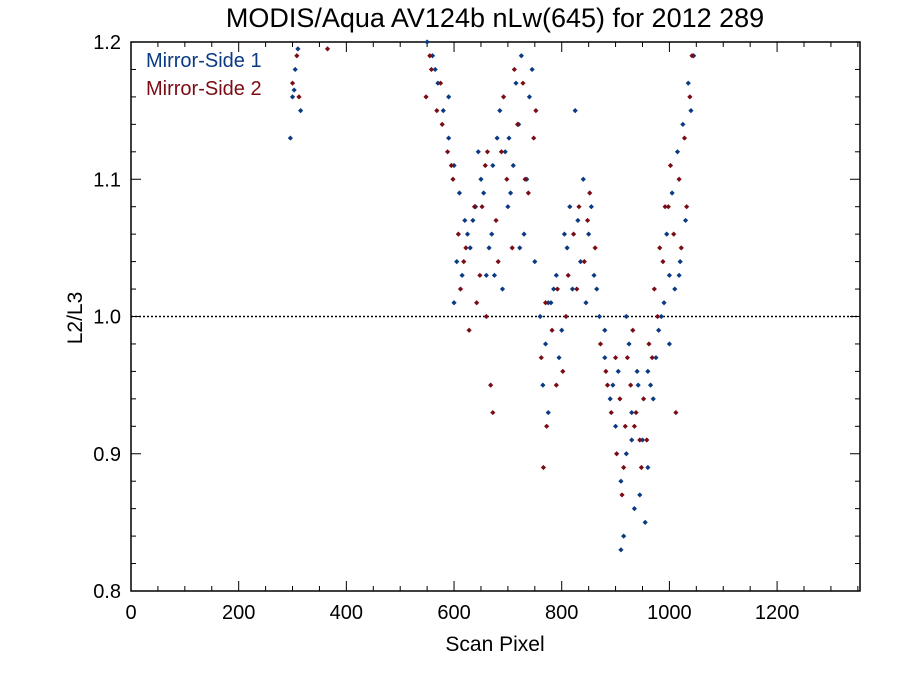 The image size is (900, 675). Describe the element at coordinates (107, 318) in the screenshot. I see `y-tick-label: 1.0` at that location.